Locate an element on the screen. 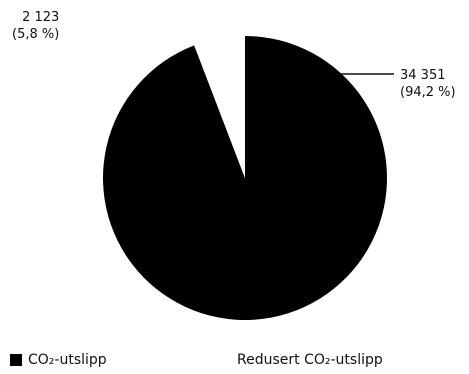 This screenshot has height=374, width=469. chart-legend: CO₂-utslipp Redusert CO₂-utslipp is located at coordinates (237, 361).